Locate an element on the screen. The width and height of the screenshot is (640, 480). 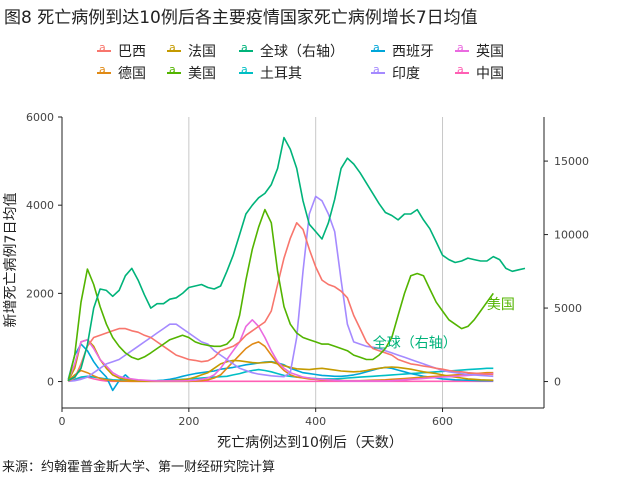
legend-item-brazil: 巴西 is located at coordinates (131, 51).